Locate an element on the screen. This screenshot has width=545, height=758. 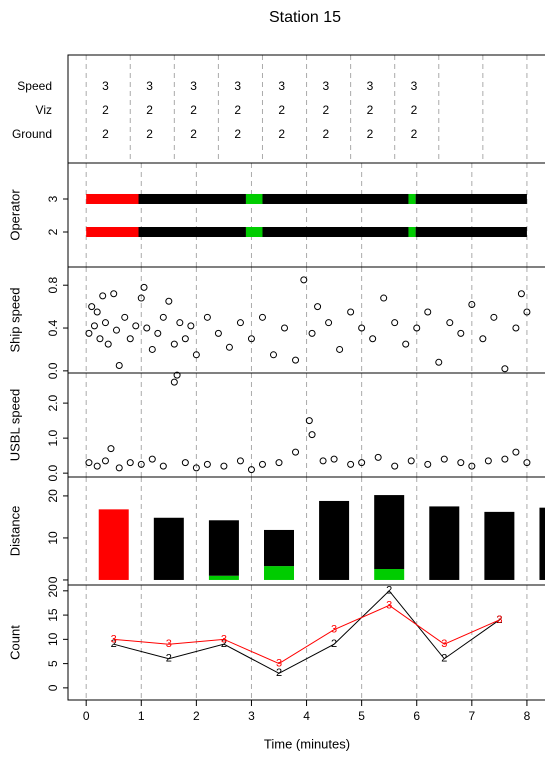
x-tick-label: 3 is located at coordinates (251, 716).